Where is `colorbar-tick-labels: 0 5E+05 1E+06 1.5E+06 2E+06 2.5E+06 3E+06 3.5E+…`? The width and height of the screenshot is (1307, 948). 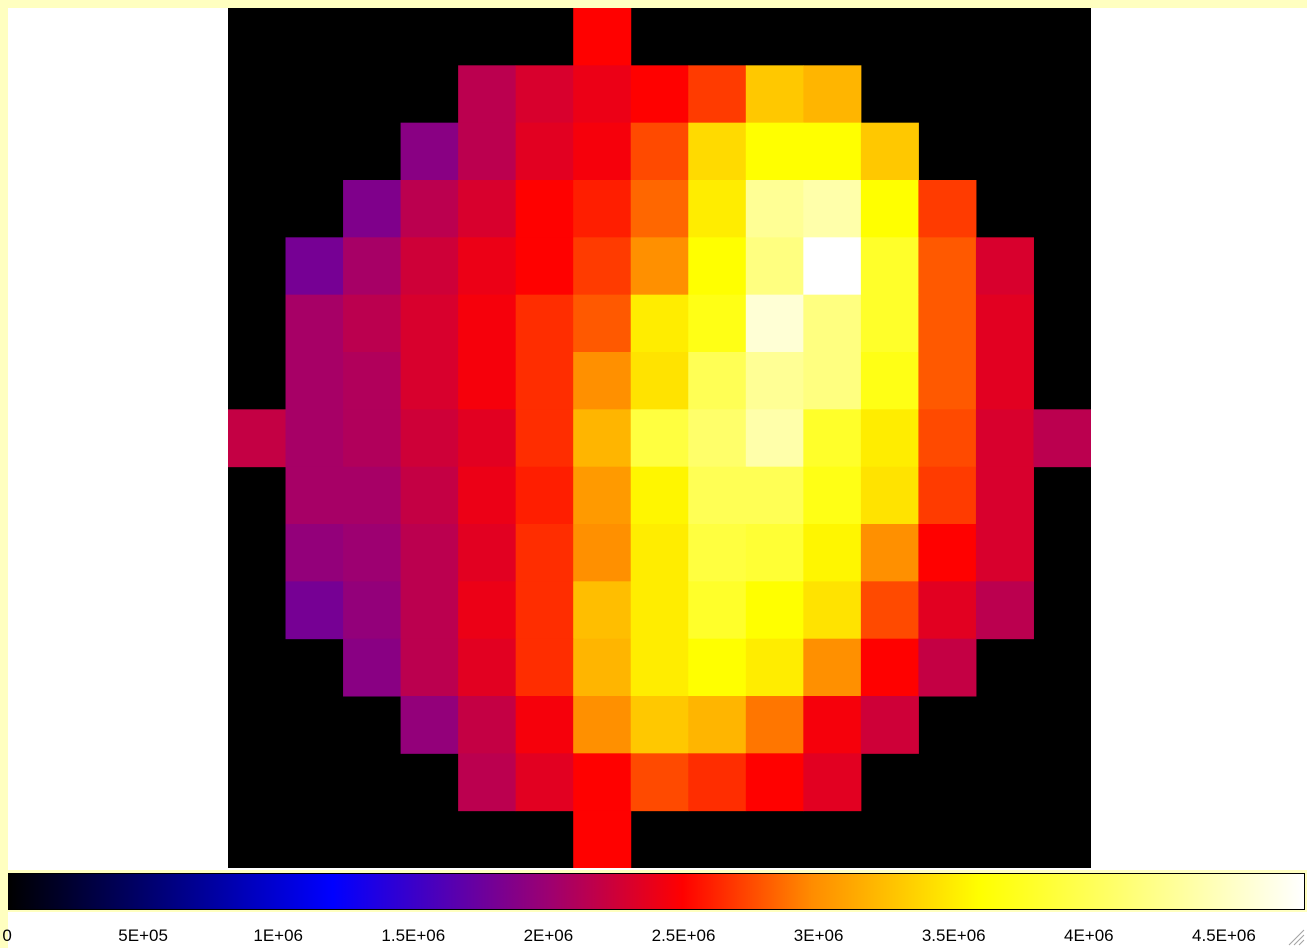
colorbar-tick-labels: 0 5E+05 1E+06 1.5E+06 2E+06 2.5E+06 3E+06 3.5E+… is located at coordinates (654, 930).